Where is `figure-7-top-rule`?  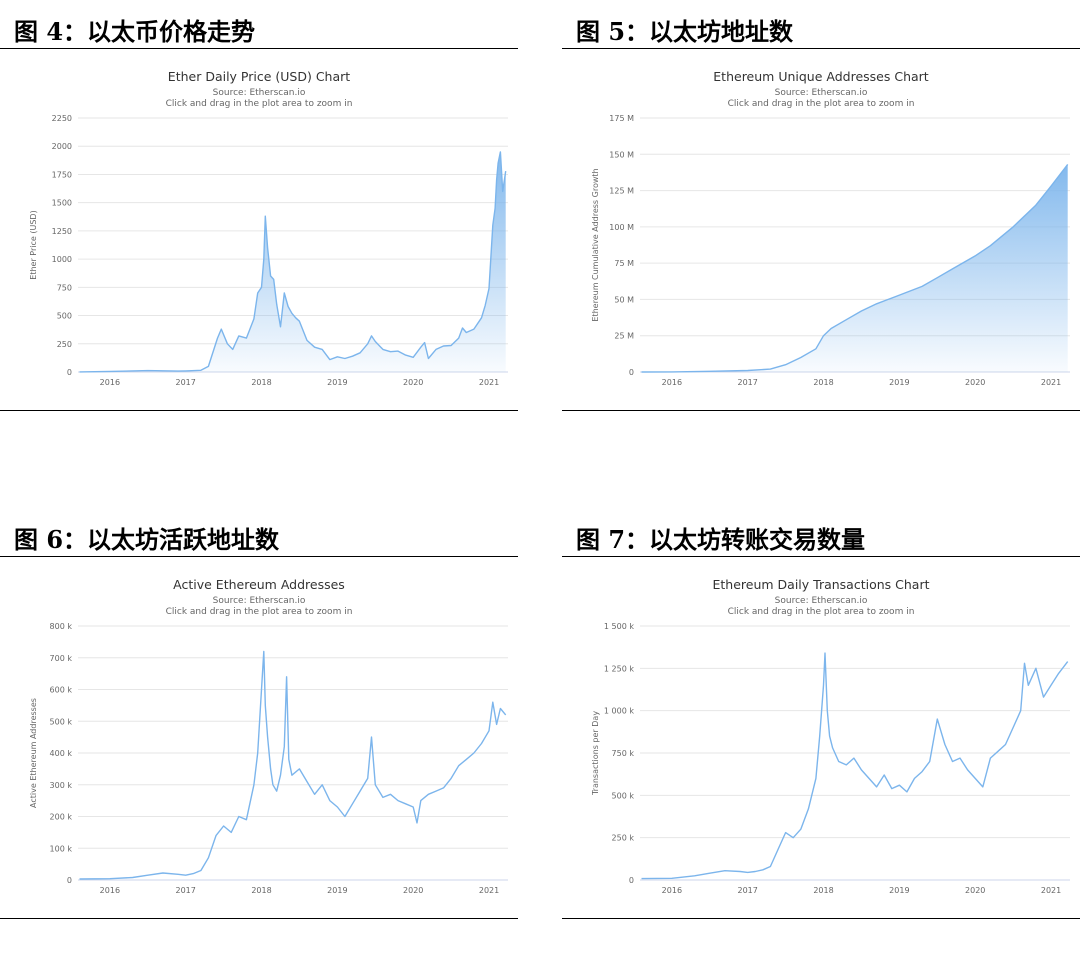
figure-7-top-rule is located at coordinates (821, 556).